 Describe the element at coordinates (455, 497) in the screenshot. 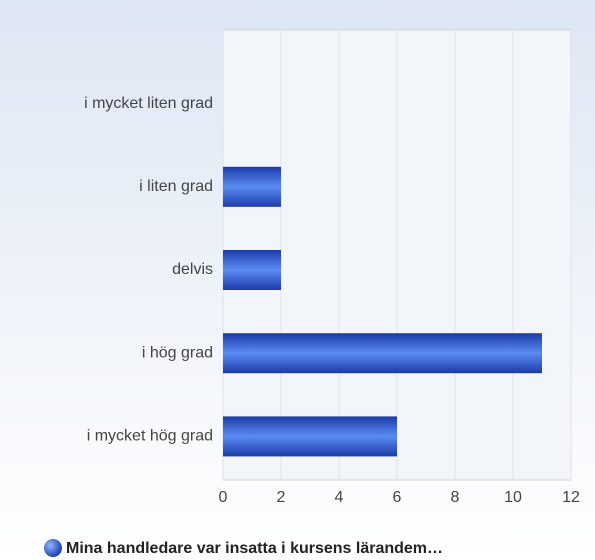

I see `x-tick-label: 8` at that location.